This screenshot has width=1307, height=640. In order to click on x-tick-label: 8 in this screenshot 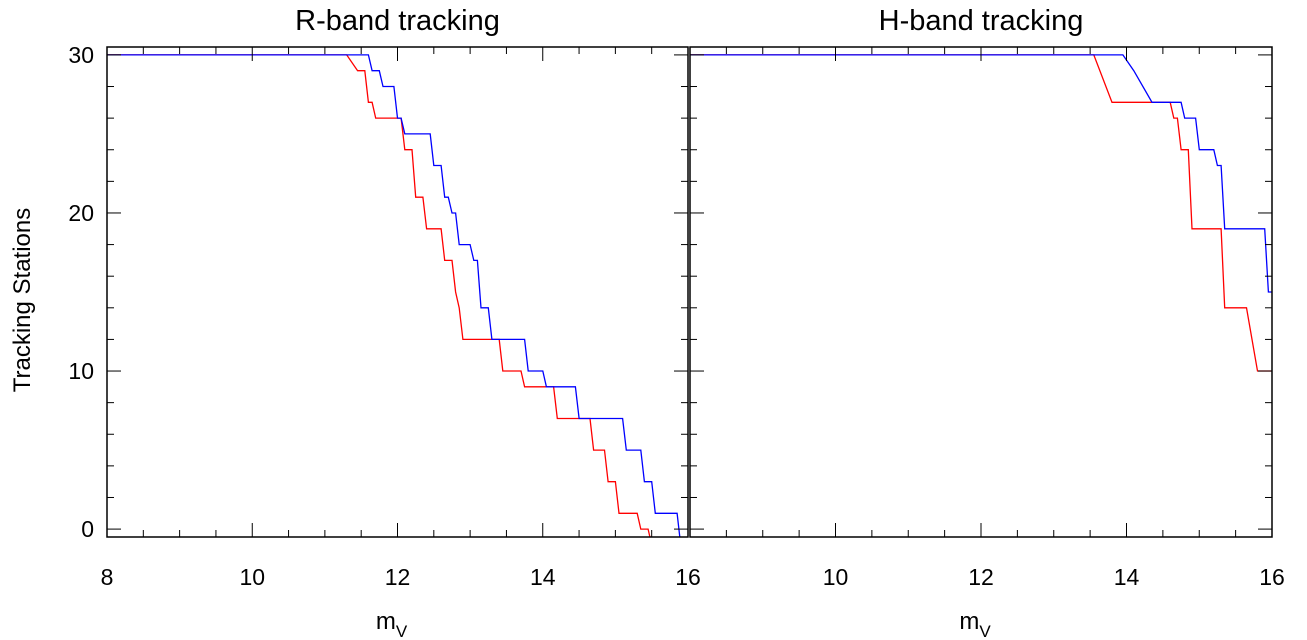, I will do `click(107, 577)`.